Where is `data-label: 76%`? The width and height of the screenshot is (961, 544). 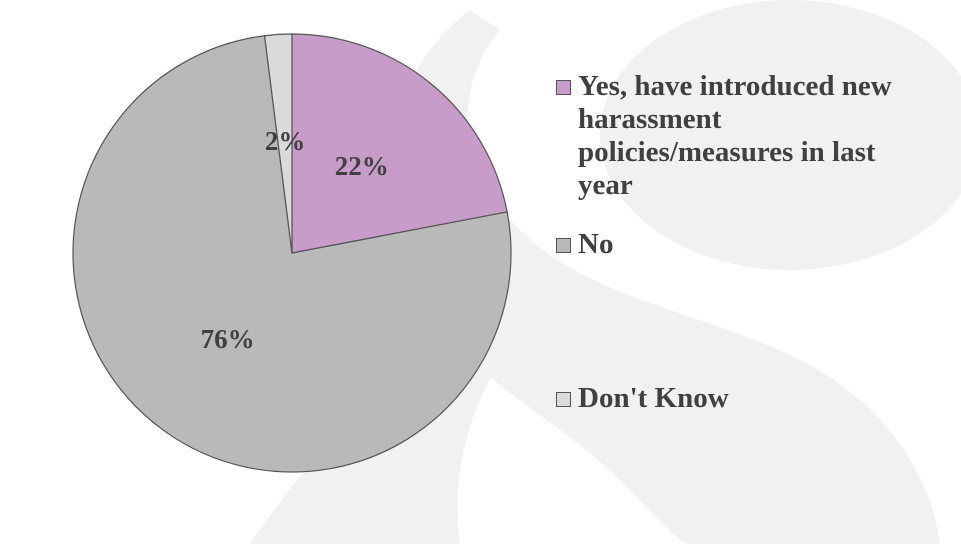 data-label: 76% is located at coordinates (228, 339).